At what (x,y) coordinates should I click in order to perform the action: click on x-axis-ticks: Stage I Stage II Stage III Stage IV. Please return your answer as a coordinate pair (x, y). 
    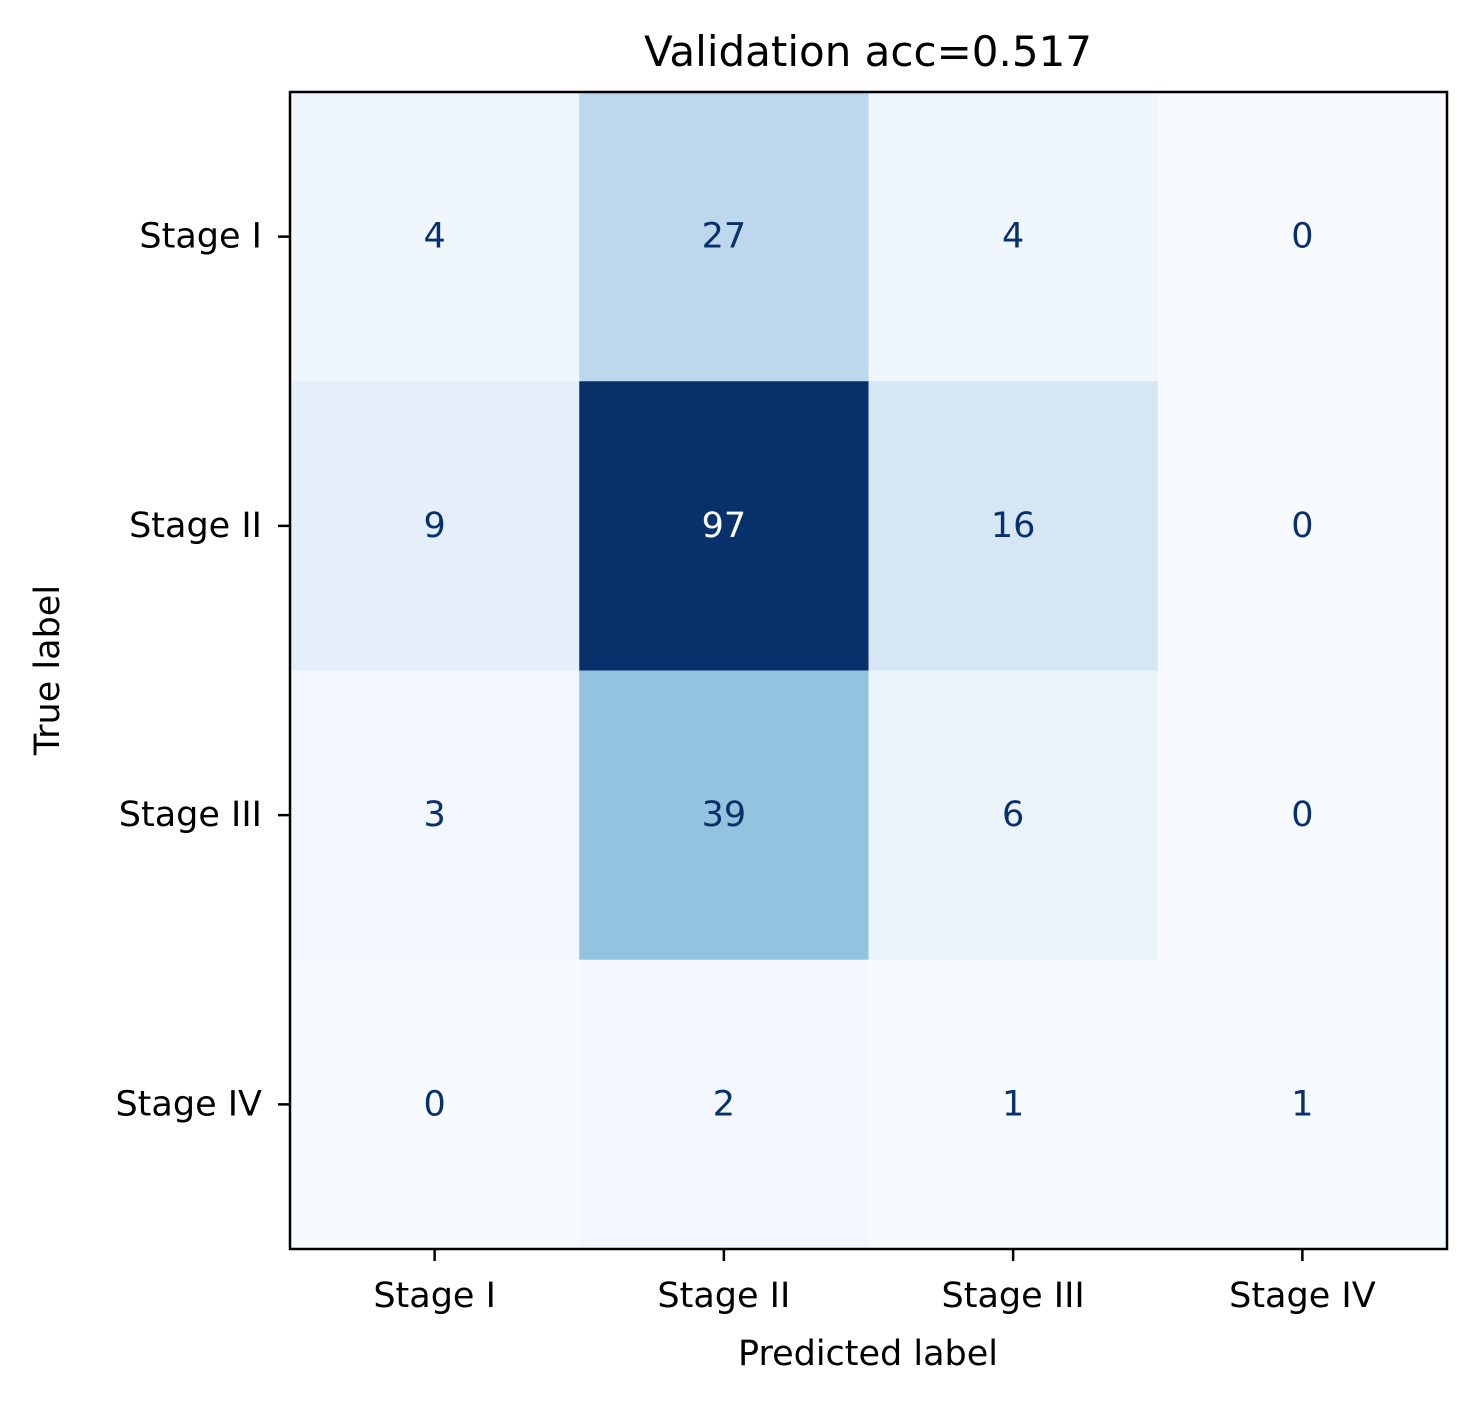
    Looking at the image, I should click on (874, 1282).